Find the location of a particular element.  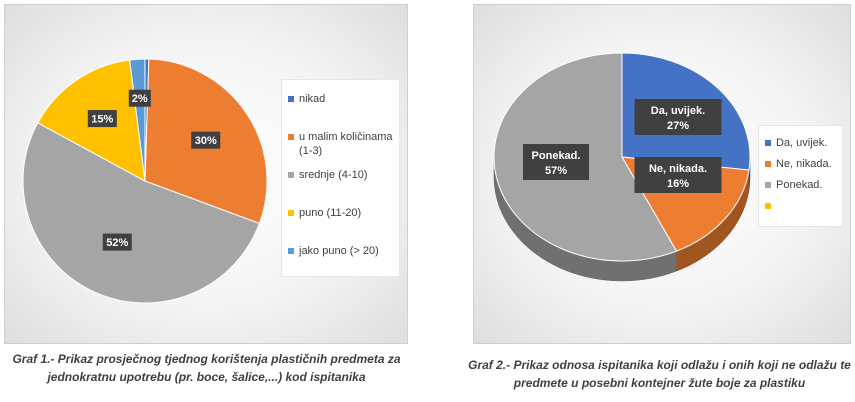

chart-2-legend: Da, uvijek. Ne, nikada. Ponekad. is located at coordinates (800, 176).